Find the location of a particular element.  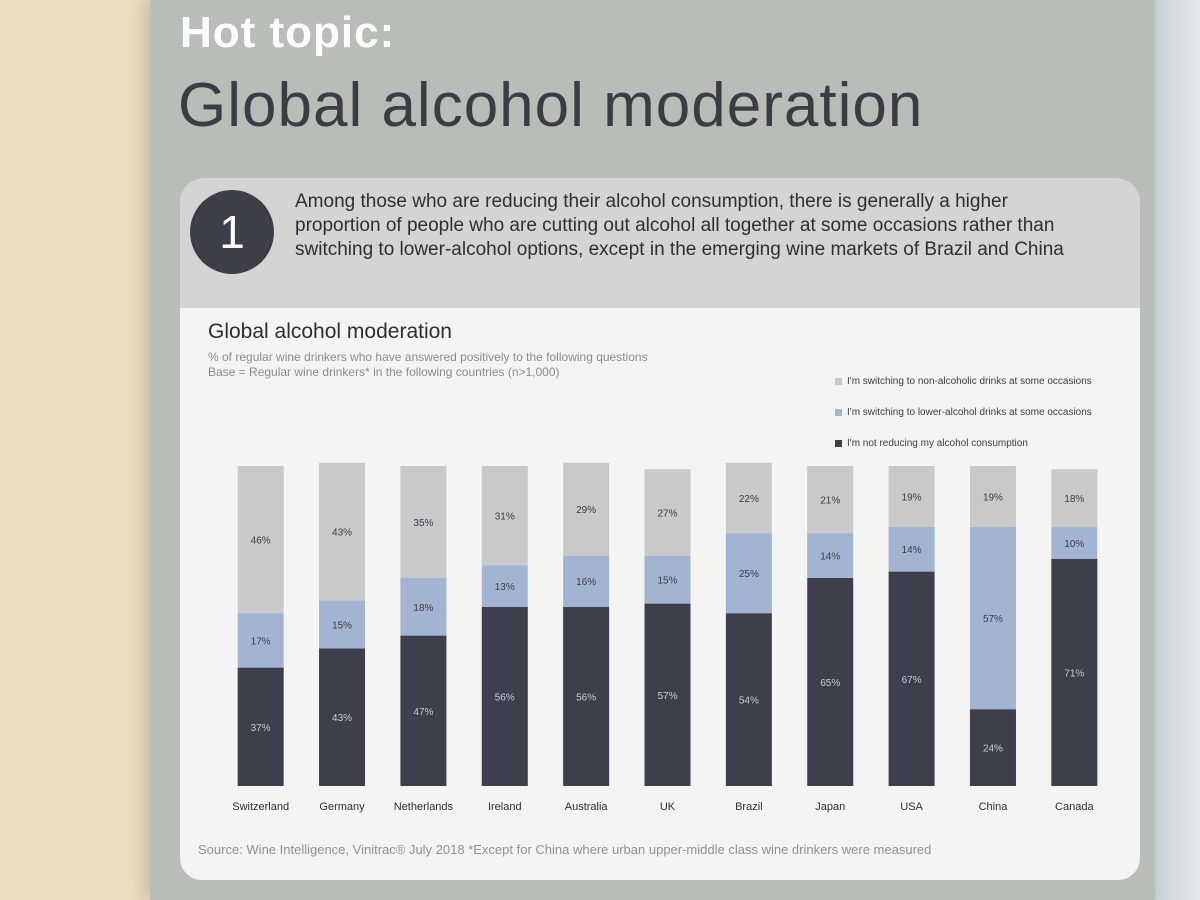

data-label-not-reducing-switzerland: 37% is located at coordinates (261, 728).